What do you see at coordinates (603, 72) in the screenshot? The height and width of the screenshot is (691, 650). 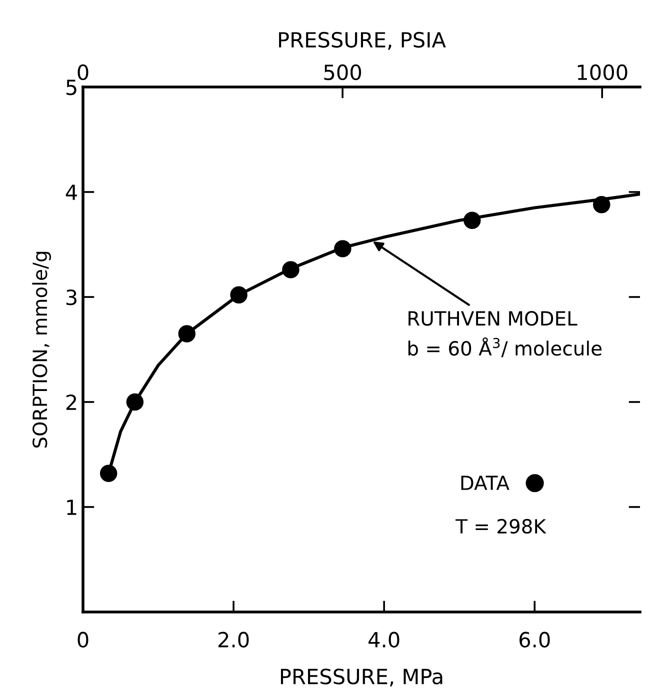 I see `x2-tick-label: 1000` at bounding box center [603, 72].